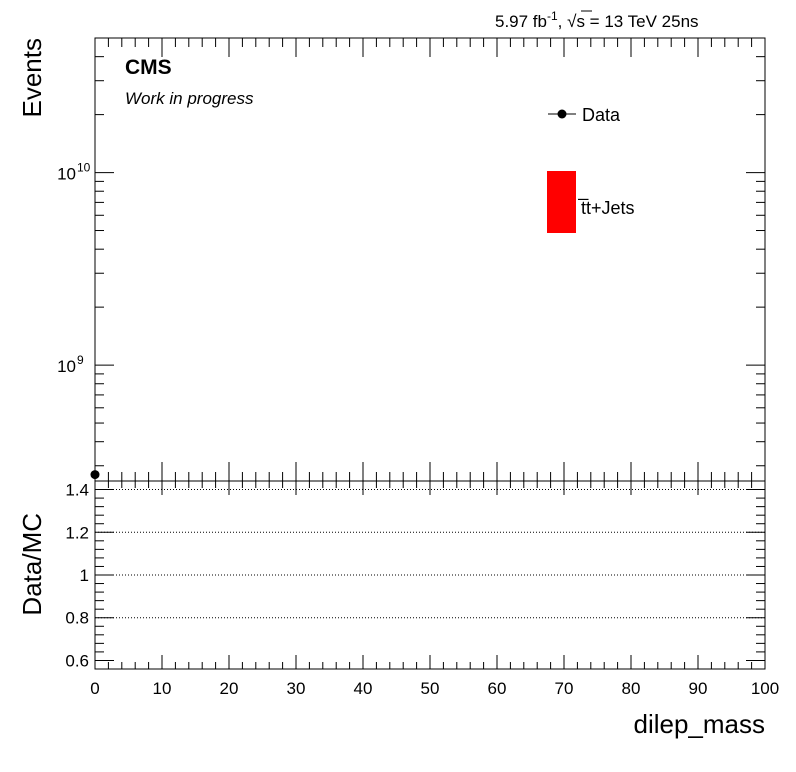 The height and width of the screenshot is (772, 796). Describe the element at coordinates (698, 688) in the screenshot. I see `x-tick-label: 90` at that location.